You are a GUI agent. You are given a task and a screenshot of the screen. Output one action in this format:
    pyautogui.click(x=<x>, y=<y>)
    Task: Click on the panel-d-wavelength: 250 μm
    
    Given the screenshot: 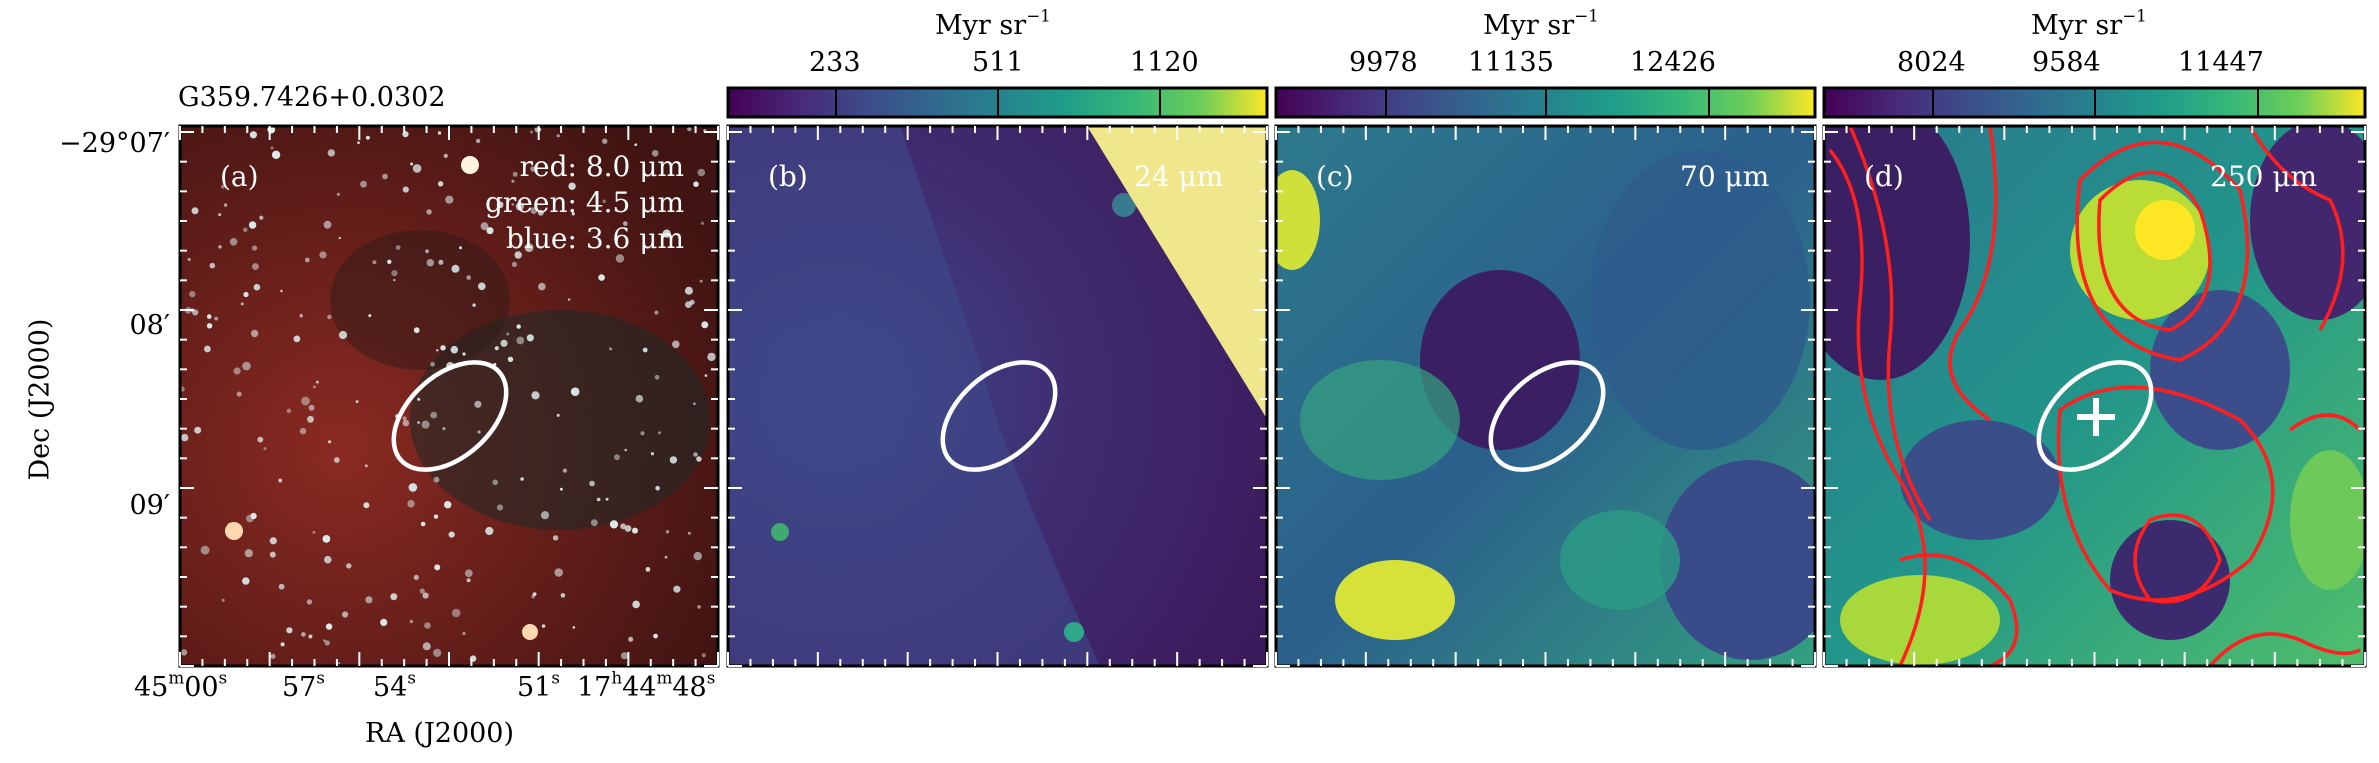 What is the action you would take?
    pyautogui.click(x=2264, y=176)
    